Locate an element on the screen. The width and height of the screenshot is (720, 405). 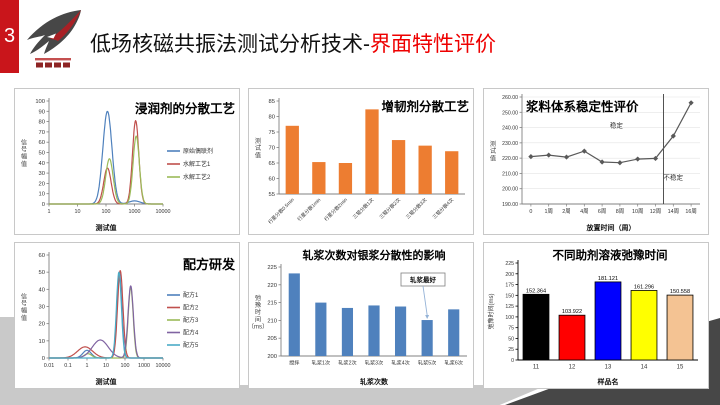
svg-text: 90 is located at coordinates (42, 112).